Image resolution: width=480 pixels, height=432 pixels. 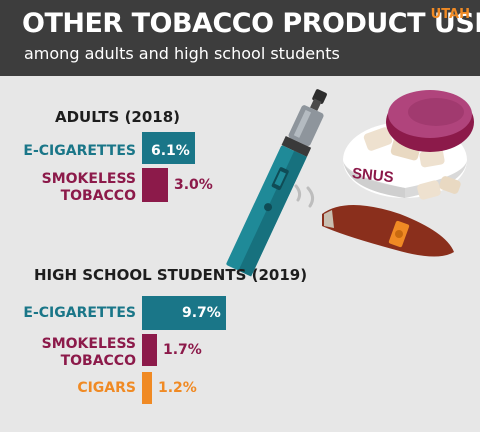 I want to click on category-label: CIGARS, so click(x=106, y=388).